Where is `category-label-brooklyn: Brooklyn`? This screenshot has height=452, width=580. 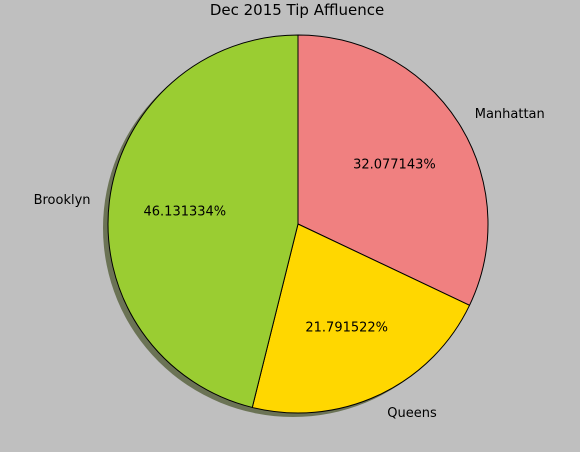 category-label-brooklyn: Brooklyn is located at coordinates (62, 200).